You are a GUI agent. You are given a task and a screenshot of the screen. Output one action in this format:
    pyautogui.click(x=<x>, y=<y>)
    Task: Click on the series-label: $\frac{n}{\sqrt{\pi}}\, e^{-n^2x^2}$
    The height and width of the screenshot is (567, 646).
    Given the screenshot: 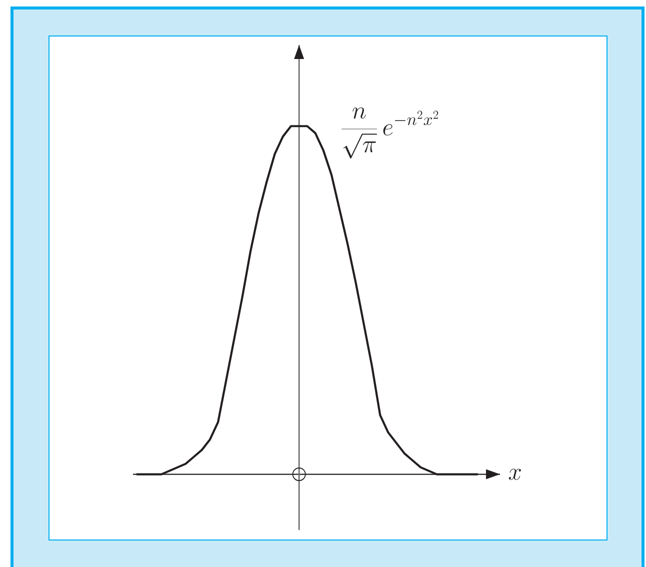 What is the action you would take?
    pyautogui.click(x=390, y=132)
    